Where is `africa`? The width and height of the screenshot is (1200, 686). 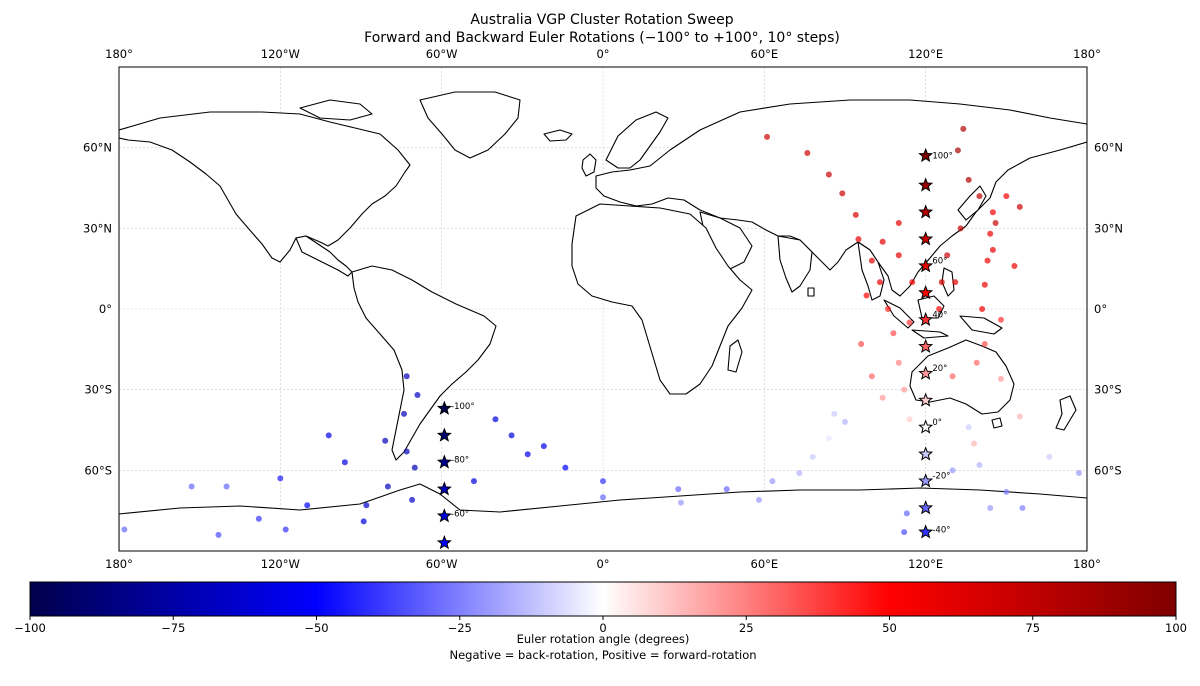 africa is located at coordinates (662, 299).